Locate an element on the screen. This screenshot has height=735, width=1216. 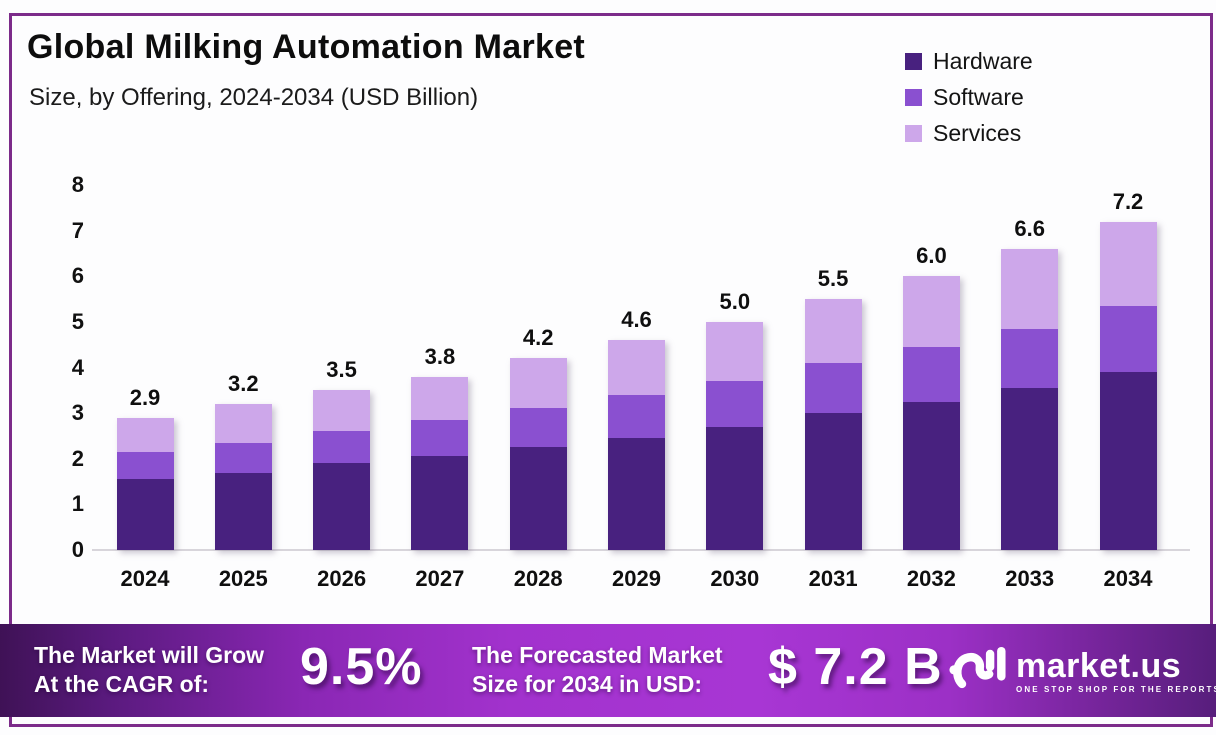
brand-name: market.us is located at coordinates (1099, 665).